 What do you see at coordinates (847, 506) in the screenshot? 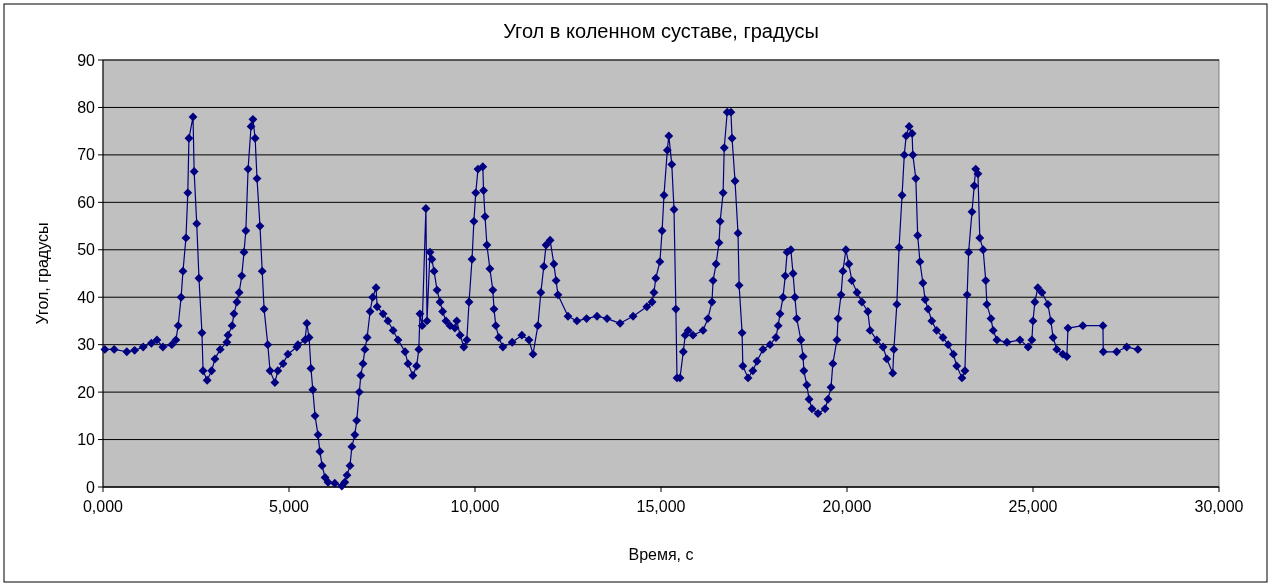
I see `x-tick-label: 20,000` at bounding box center [847, 506].